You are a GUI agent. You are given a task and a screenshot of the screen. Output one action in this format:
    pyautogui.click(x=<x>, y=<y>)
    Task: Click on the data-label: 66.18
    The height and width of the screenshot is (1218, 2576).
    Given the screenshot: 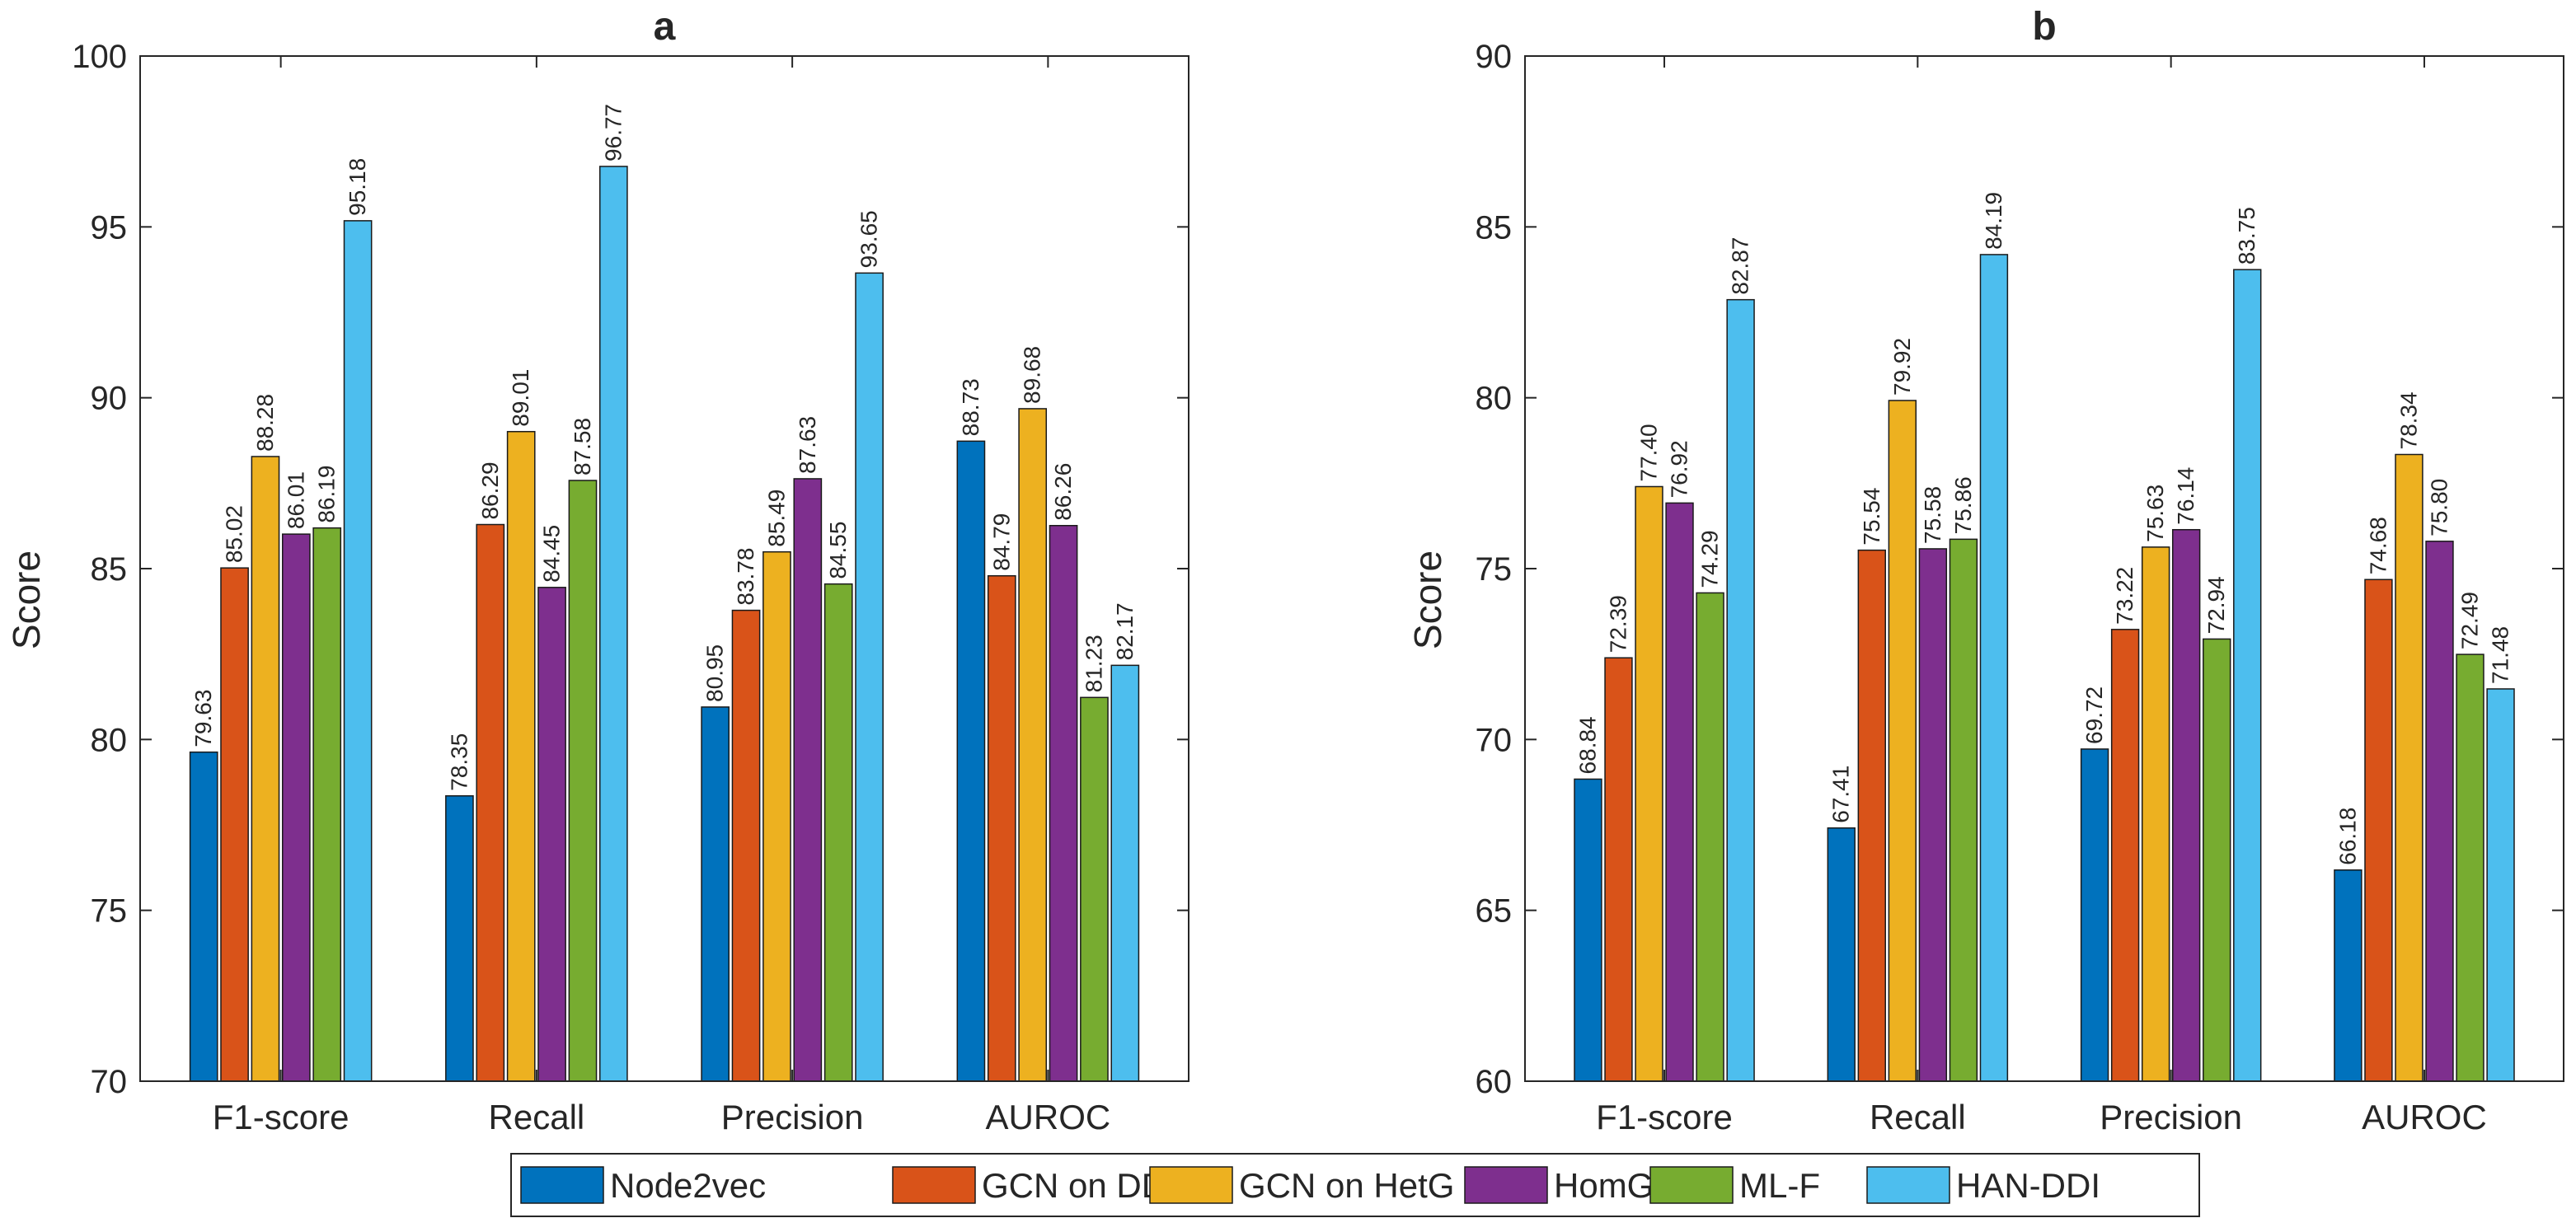 What is the action you would take?
    pyautogui.click(x=2347, y=836)
    